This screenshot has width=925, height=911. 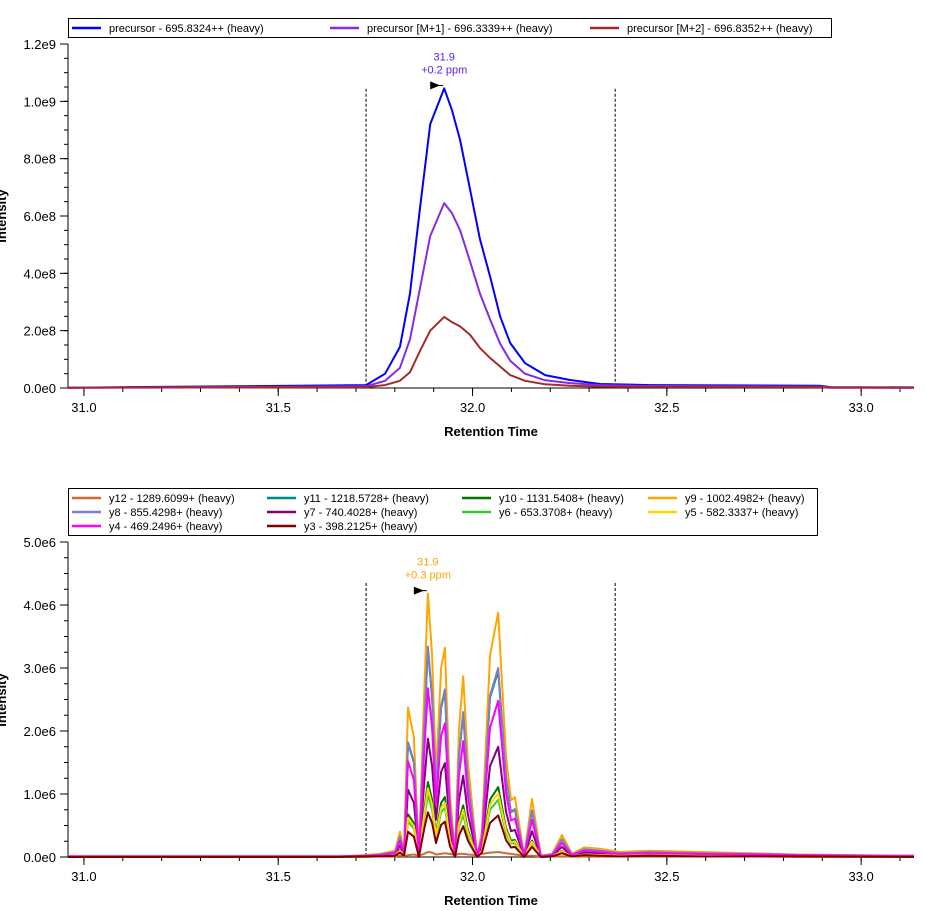 I want to click on legend-item: y12 - 1289.6099+ (heavy), so click(x=153, y=499).